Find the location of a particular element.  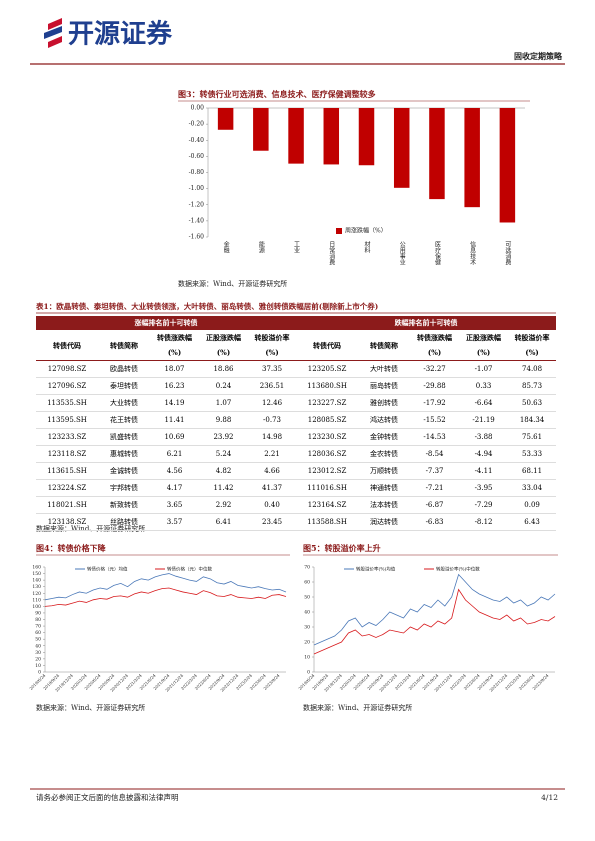

y-tick-label: 0 is located at coordinates (308, 673).